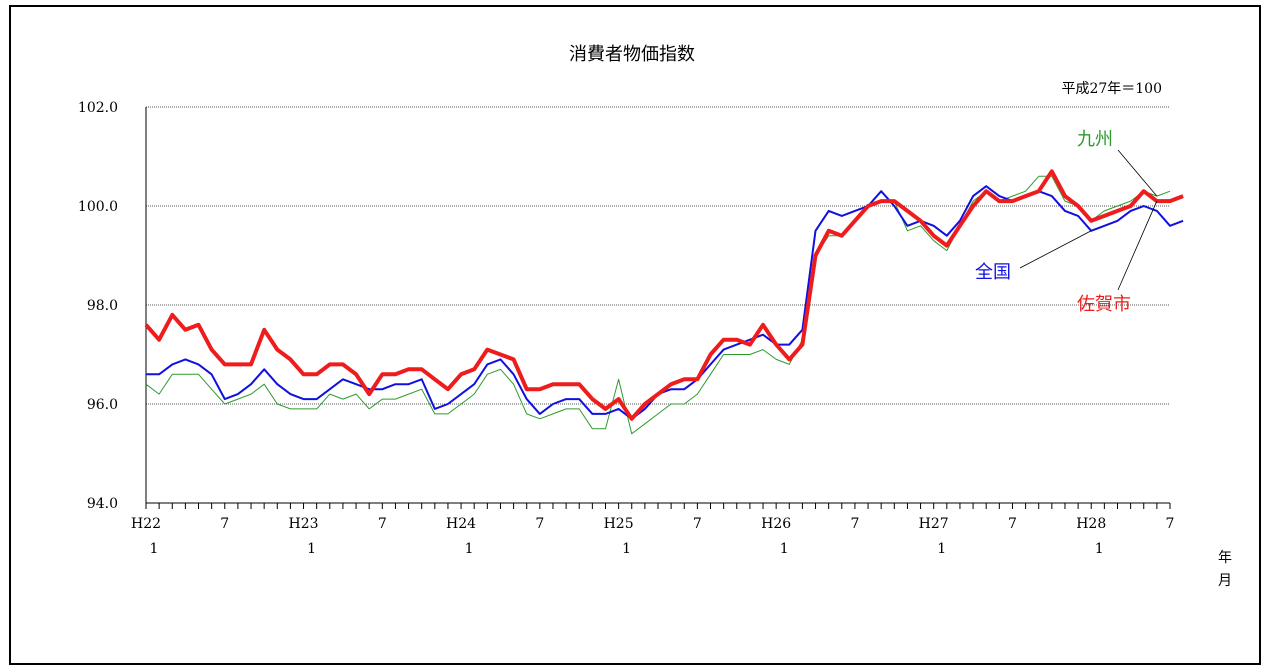 The height and width of the screenshot is (665, 1262). What do you see at coordinates (98, 207) in the screenshot?
I see `y-tick-label: 100.0` at bounding box center [98, 207].